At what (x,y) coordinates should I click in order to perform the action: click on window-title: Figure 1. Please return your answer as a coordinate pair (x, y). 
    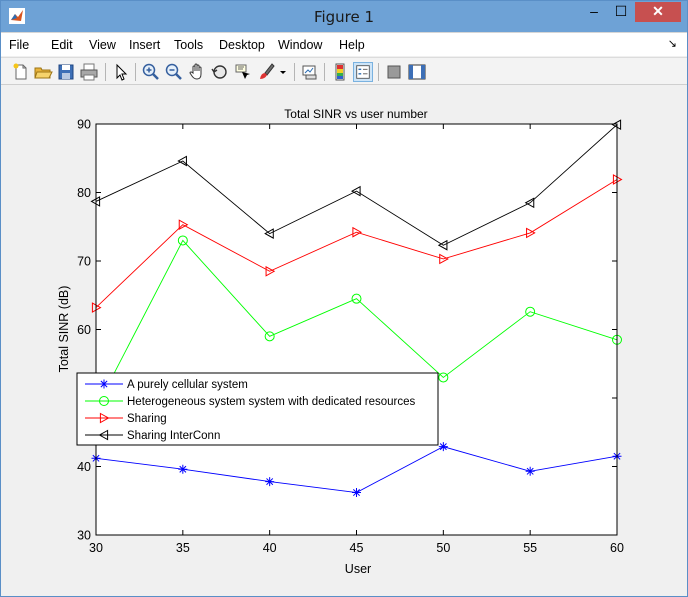
    Looking at the image, I should click on (344, 17).